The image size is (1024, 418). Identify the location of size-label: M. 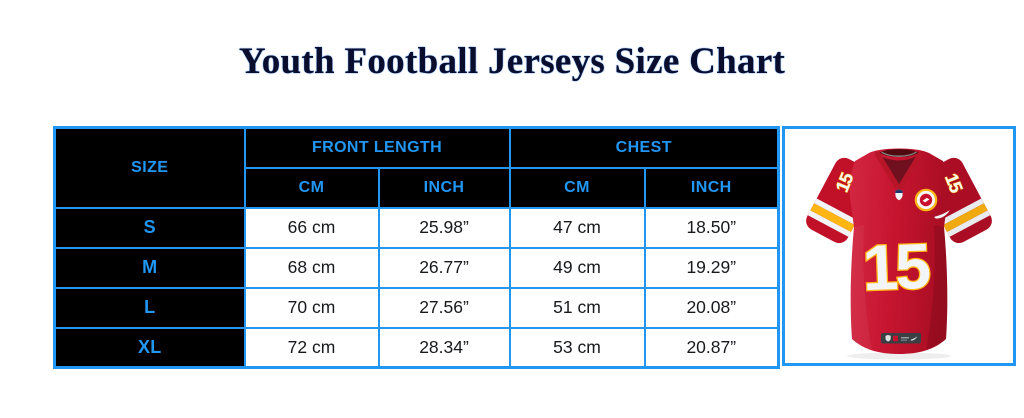
(149, 267).